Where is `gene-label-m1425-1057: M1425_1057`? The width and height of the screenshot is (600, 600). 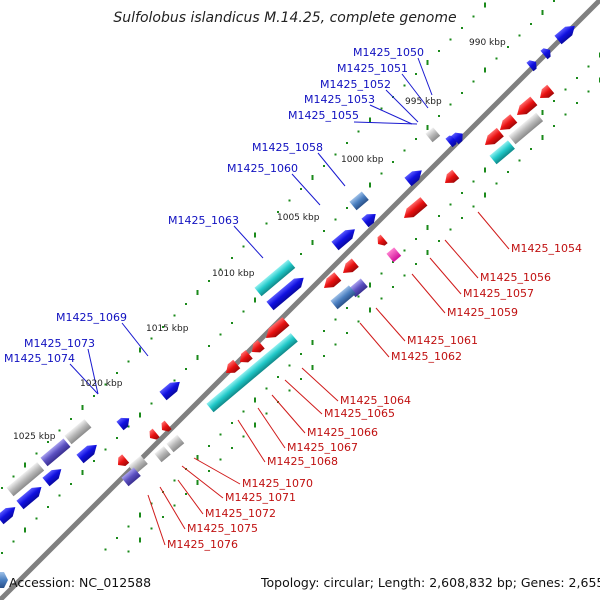
gene-label-m1425-1057: M1425_1057 is located at coordinates (498, 293).